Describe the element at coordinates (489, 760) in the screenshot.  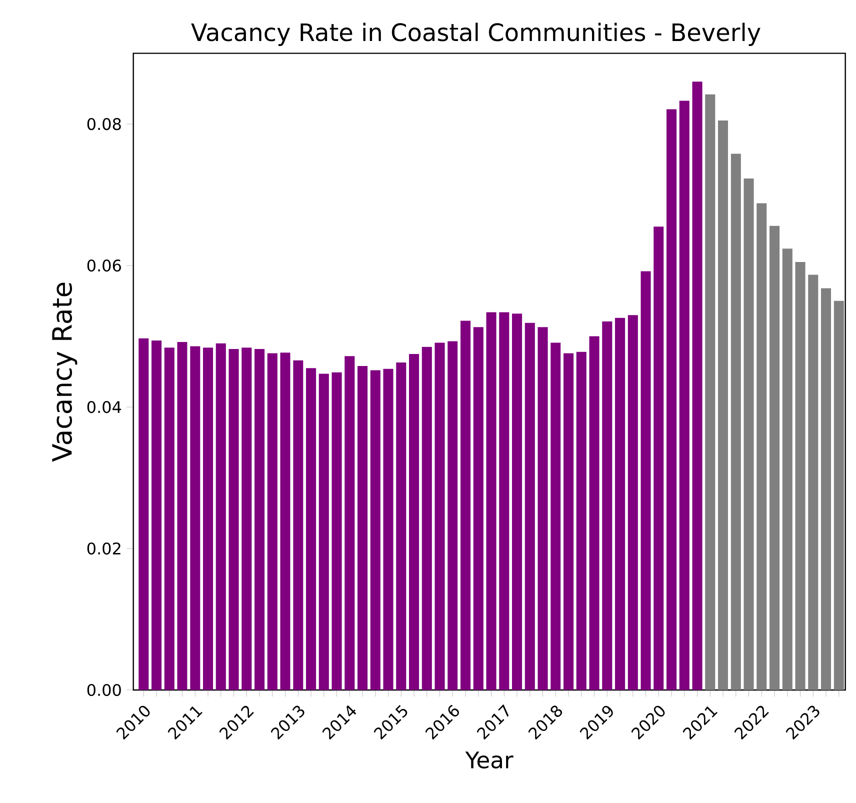
I see `x-axis-title: Year` at that location.